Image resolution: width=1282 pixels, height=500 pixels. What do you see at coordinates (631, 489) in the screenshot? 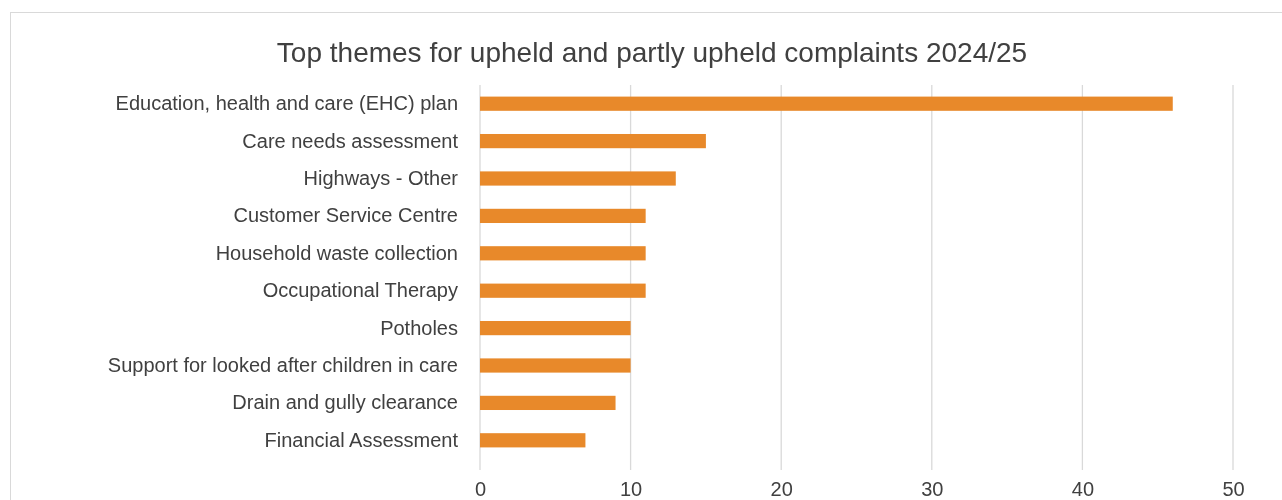
I see `x-tick-label: 10` at bounding box center [631, 489].